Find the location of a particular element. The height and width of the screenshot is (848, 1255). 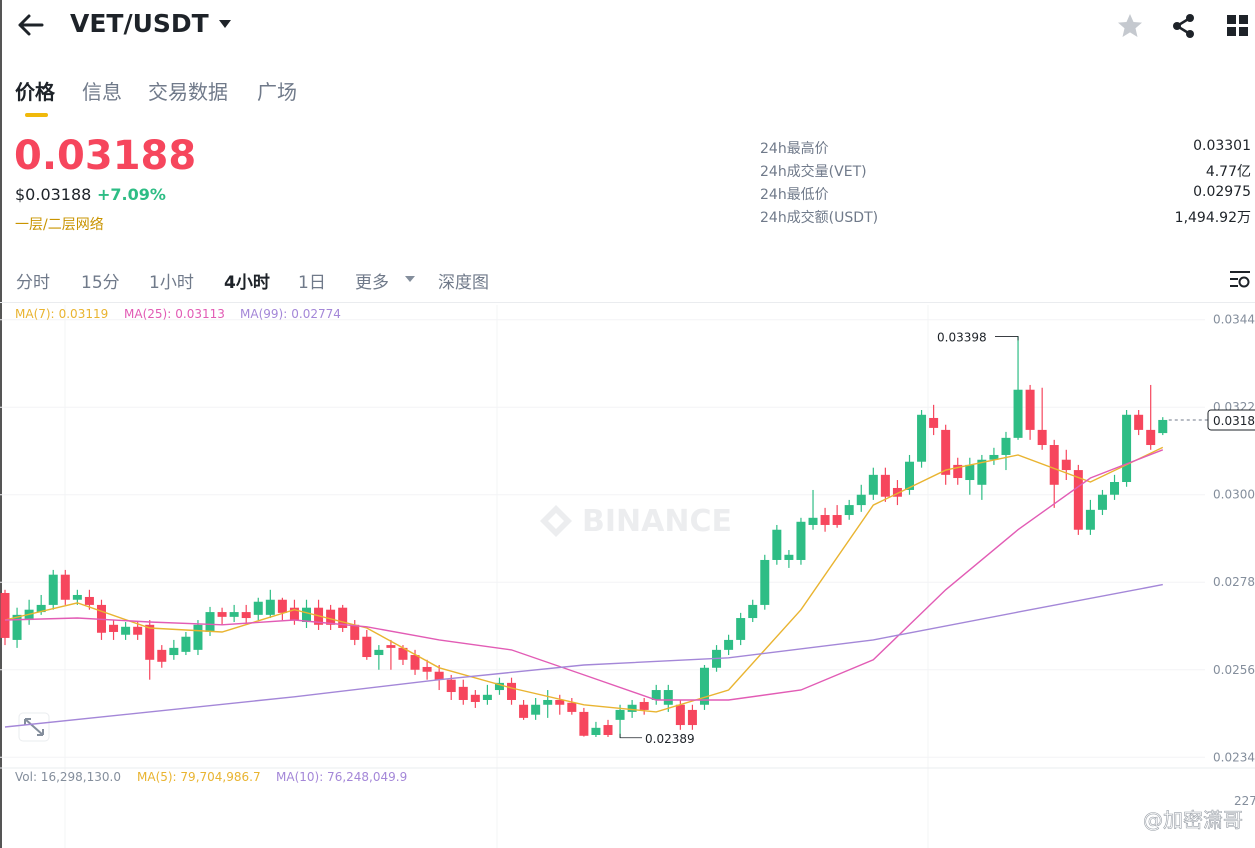

stat-label: 24h最高价 is located at coordinates (794, 149).